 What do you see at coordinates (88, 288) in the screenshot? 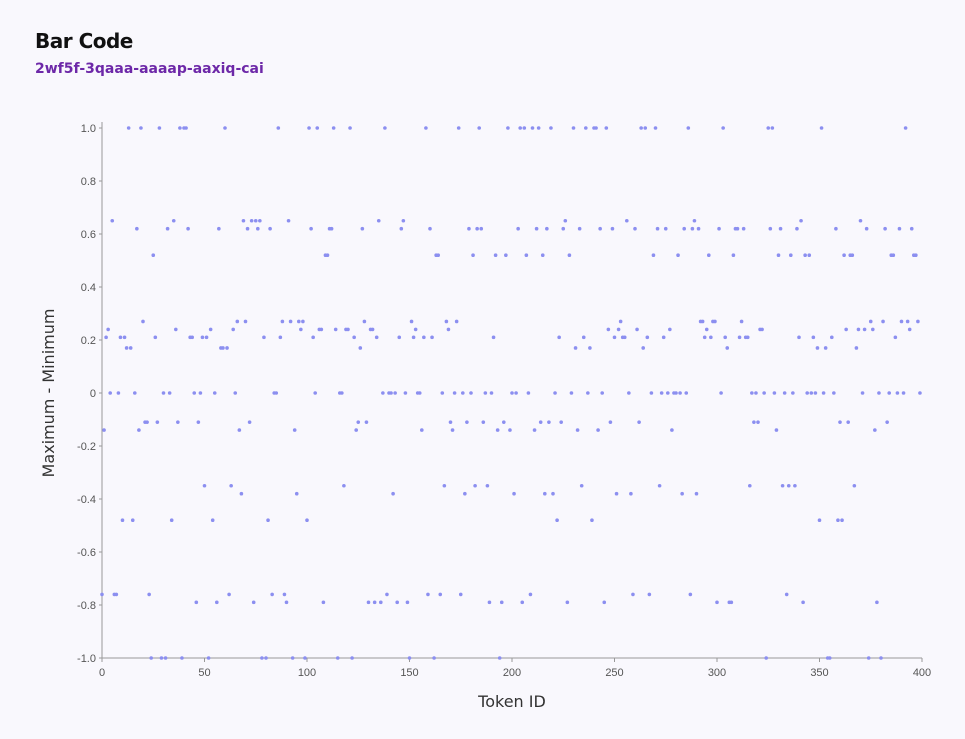
I see `y-tick-label: 0.4` at bounding box center [88, 288].